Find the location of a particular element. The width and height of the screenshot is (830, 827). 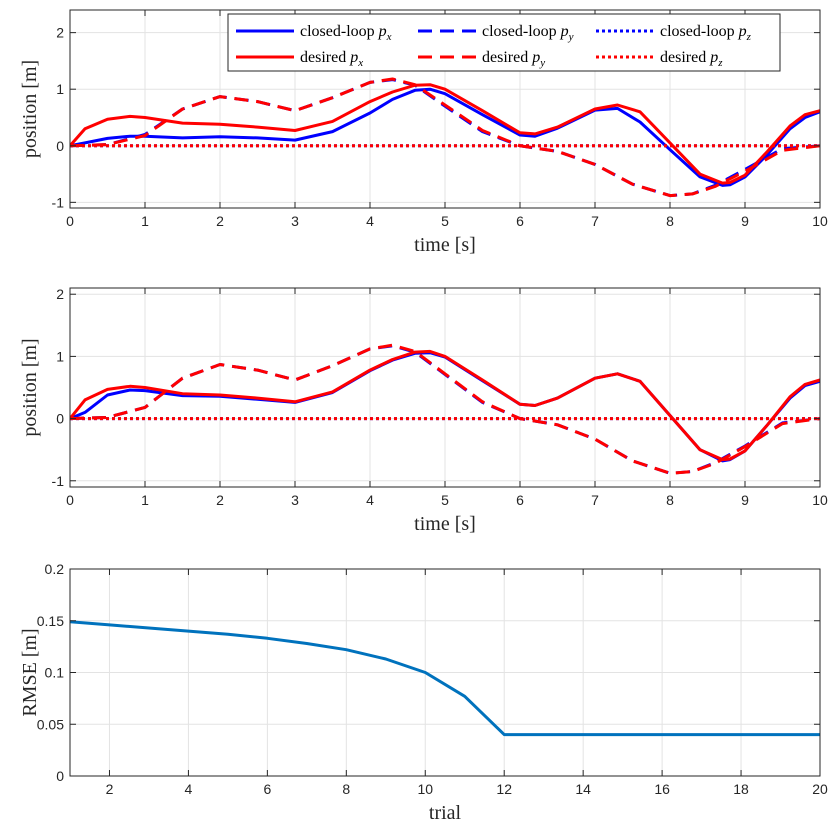

legend-label-closed-loop-px: closed-loop px is located at coordinates (346, 33).